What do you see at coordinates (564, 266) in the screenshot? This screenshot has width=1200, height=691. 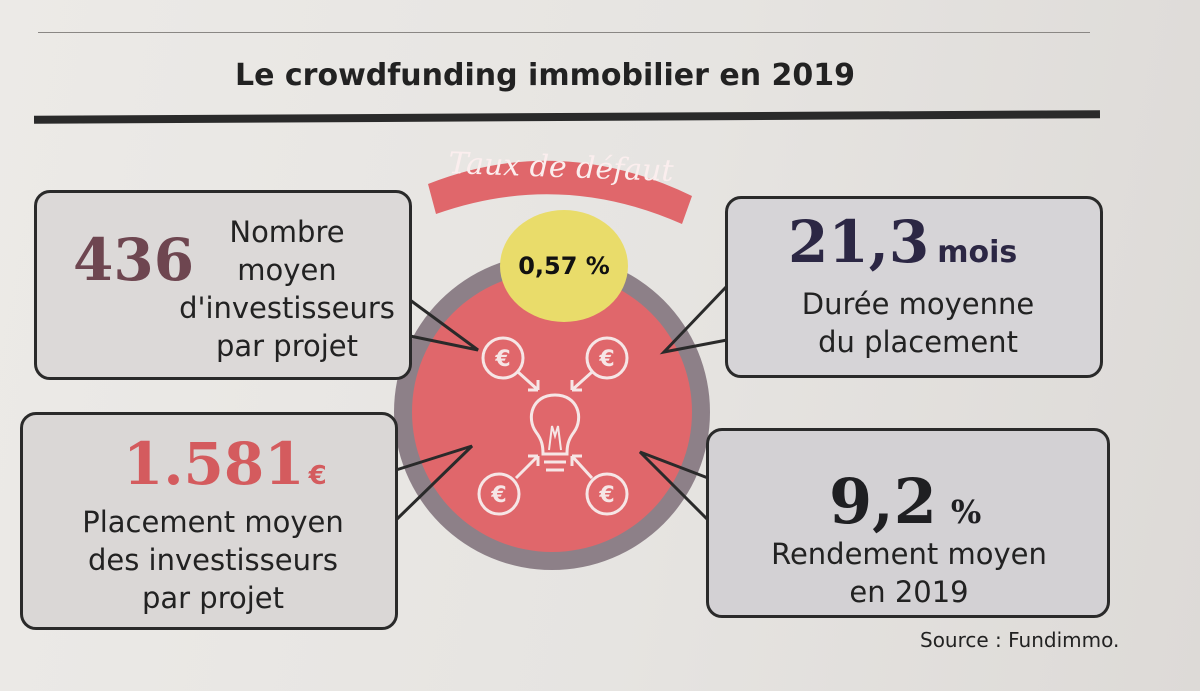 I see `default-rate-value: 0,57 %` at bounding box center [564, 266].